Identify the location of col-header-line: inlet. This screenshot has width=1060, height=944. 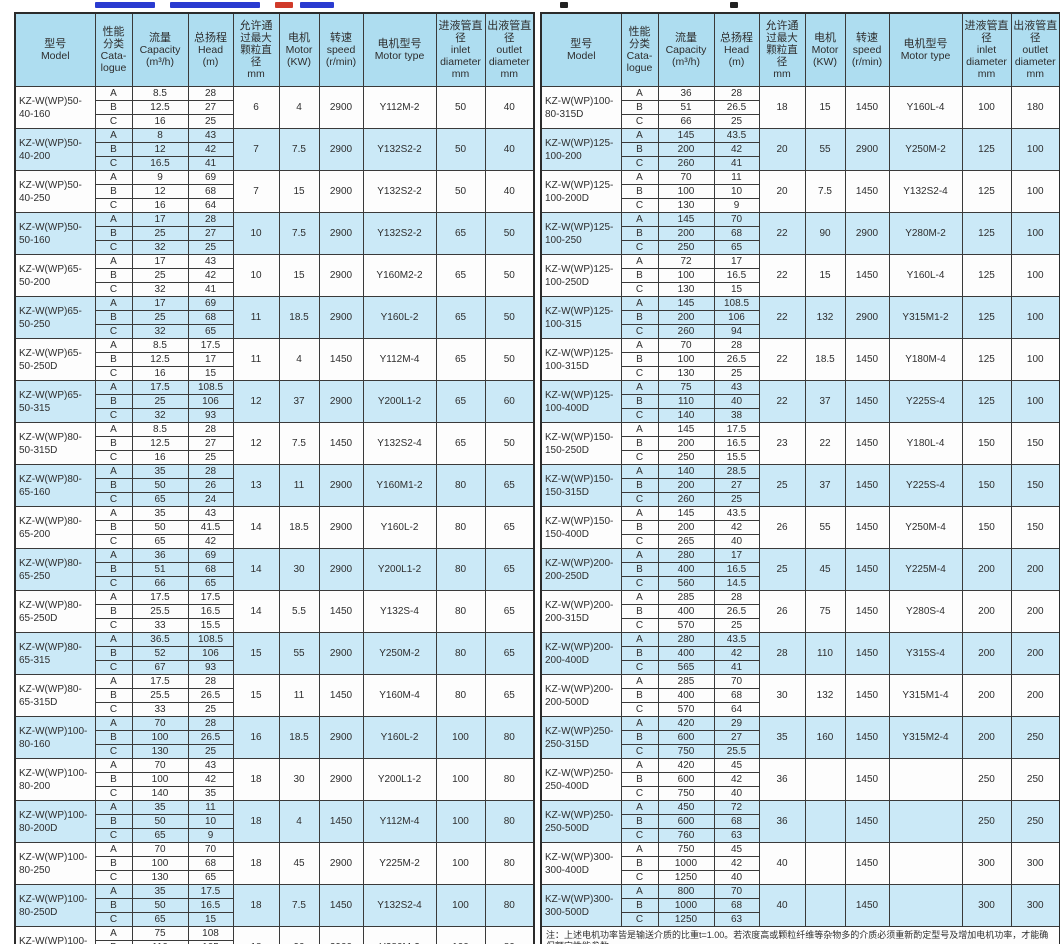
(986, 50).